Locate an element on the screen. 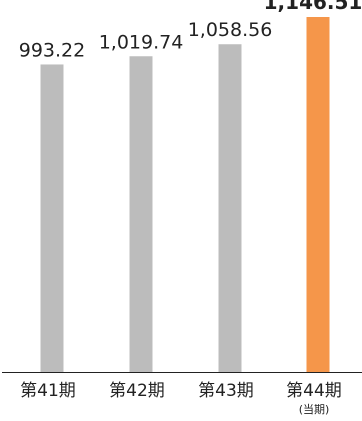 The image size is (362, 421). category-label-1: 第41期 is located at coordinates (48, 391).